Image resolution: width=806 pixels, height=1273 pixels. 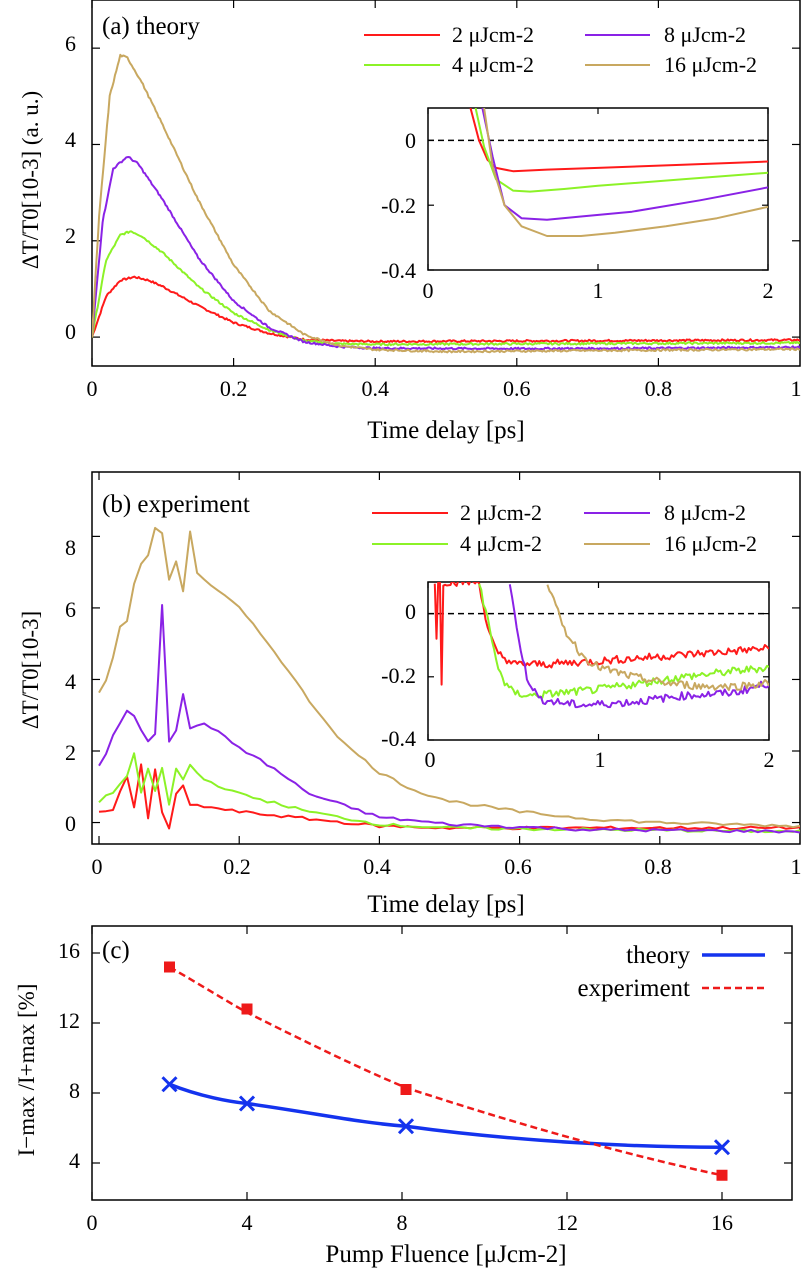 What do you see at coordinates (92, 388) in the screenshot?
I see `panel-a-xtick-0: 0` at bounding box center [92, 388].